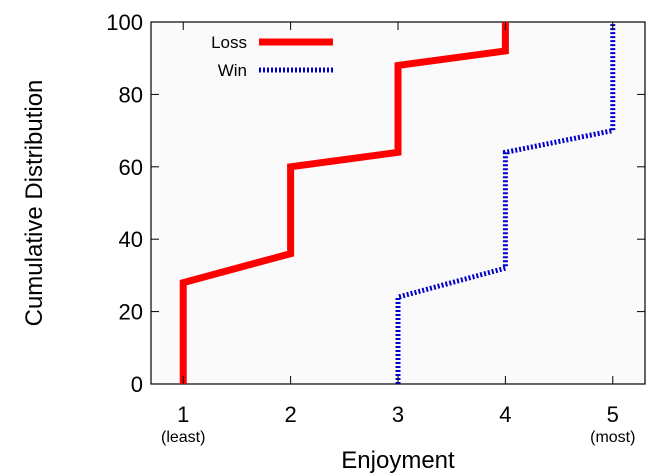  What do you see at coordinates (612, 437) in the screenshot?
I see `x-tick-sublabel: (most)` at bounding box center [612, 437].